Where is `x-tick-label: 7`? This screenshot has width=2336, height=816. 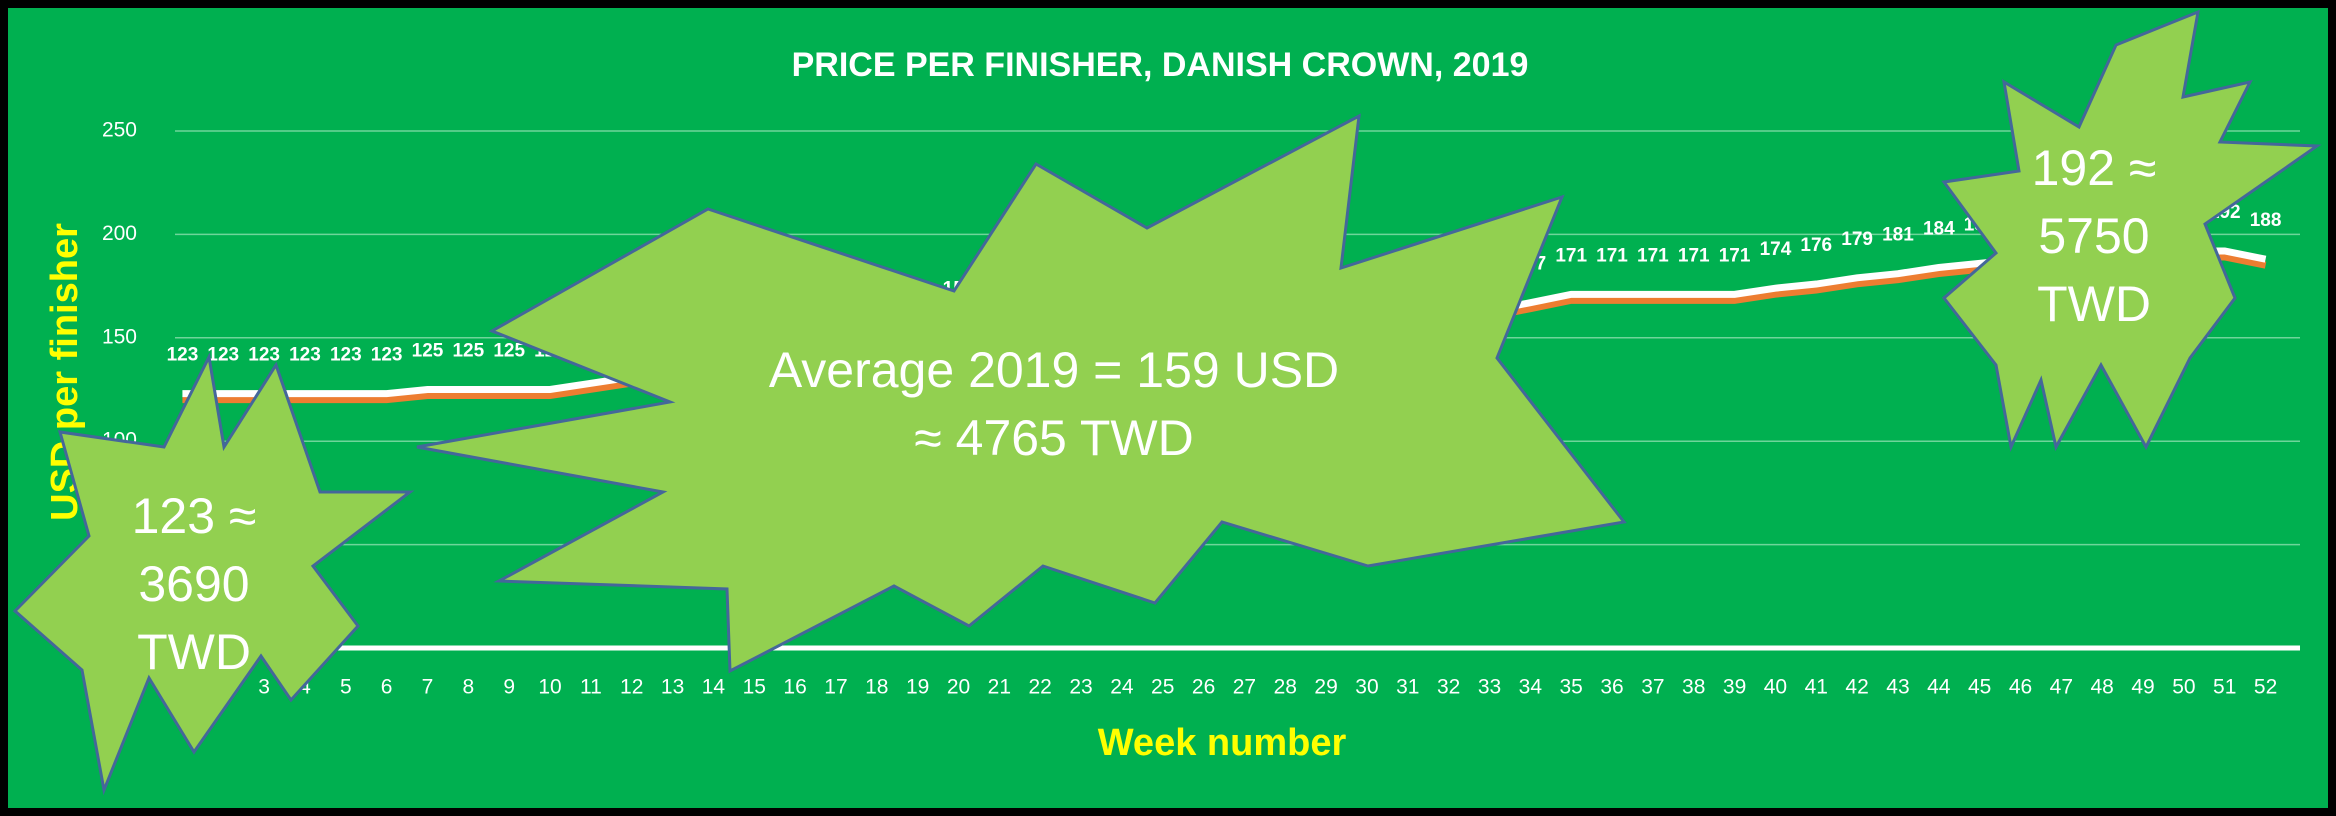 x-tick-label: 7 is located at coordinates (428, 687).